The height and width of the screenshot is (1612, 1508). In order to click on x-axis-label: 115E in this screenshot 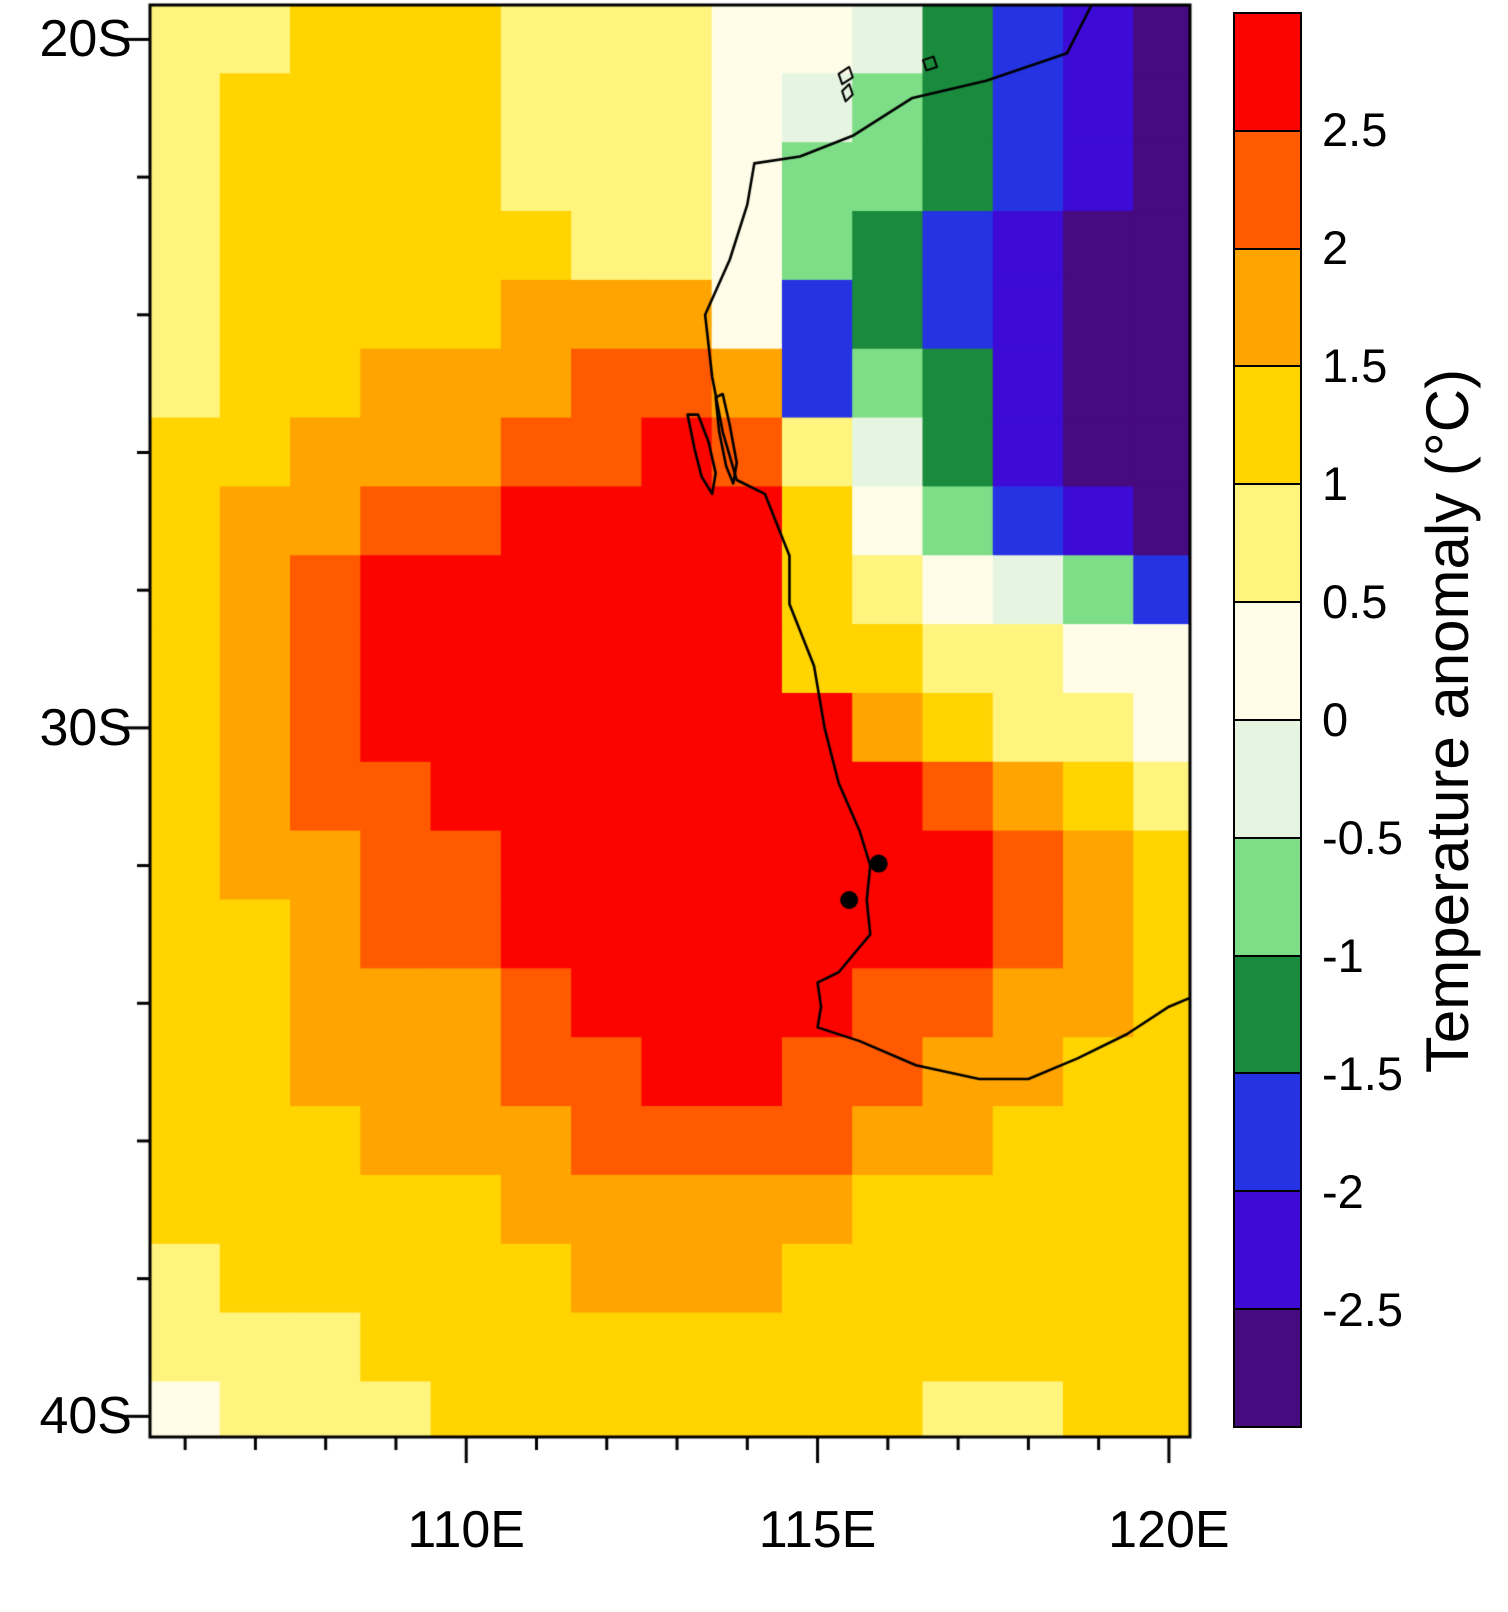, I will do `click(817, 1530)`.